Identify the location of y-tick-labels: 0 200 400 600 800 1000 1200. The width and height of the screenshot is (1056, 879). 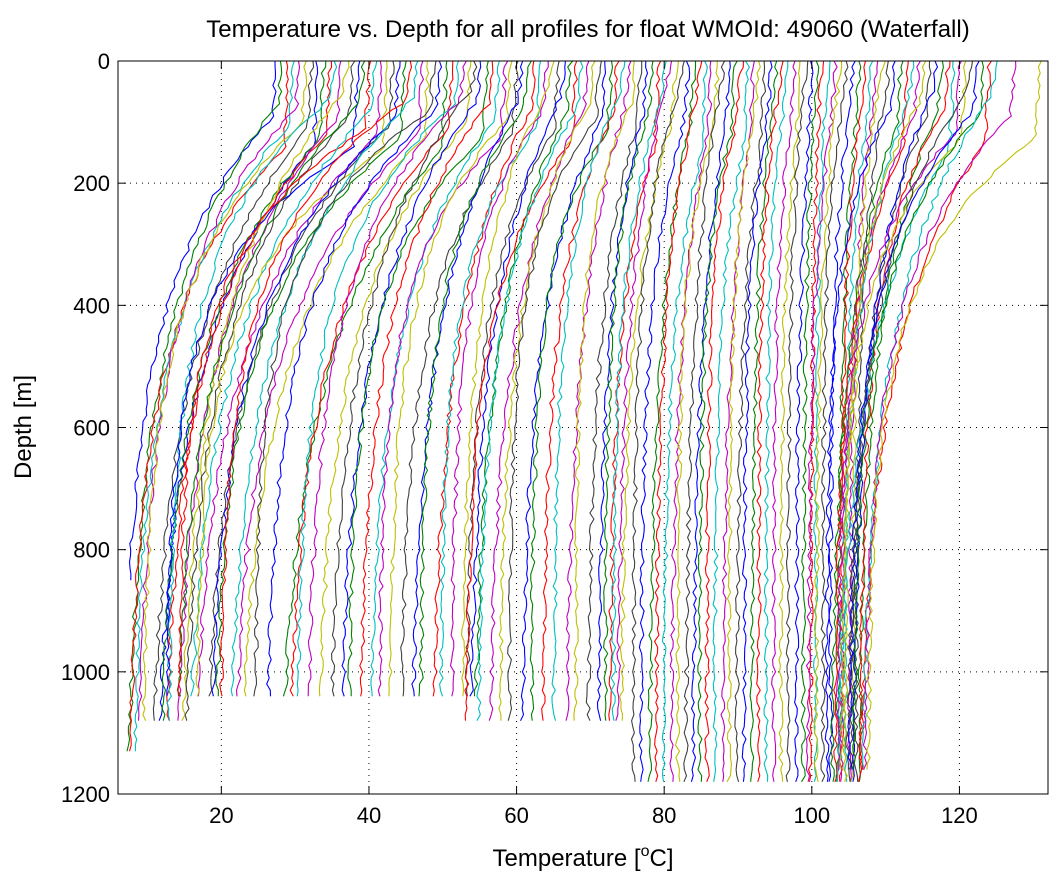
(85, 428).